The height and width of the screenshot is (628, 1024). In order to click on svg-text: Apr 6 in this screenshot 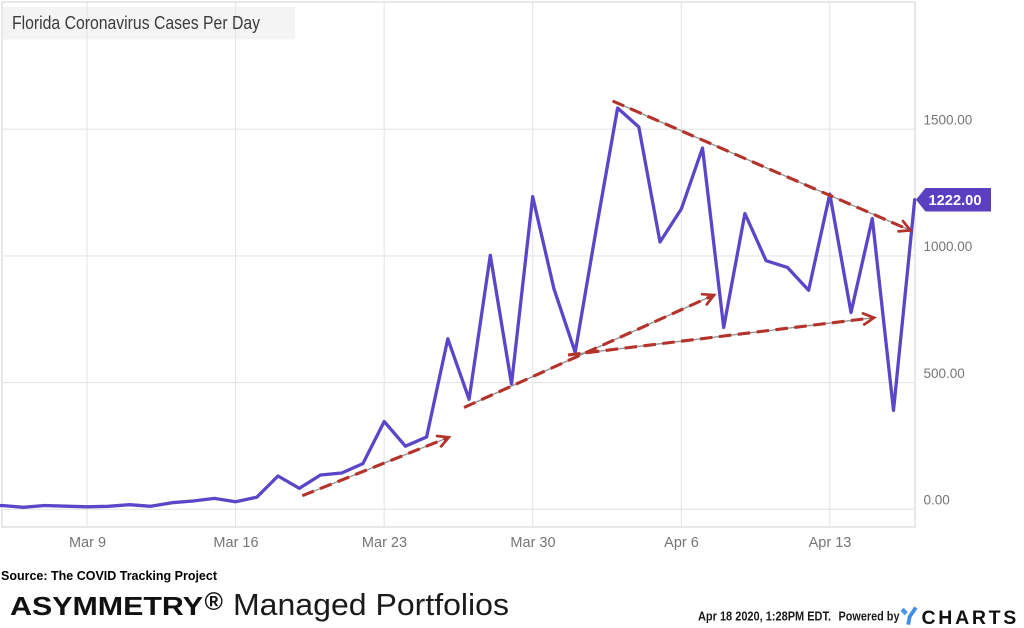, I will do `click(681, 543)`.